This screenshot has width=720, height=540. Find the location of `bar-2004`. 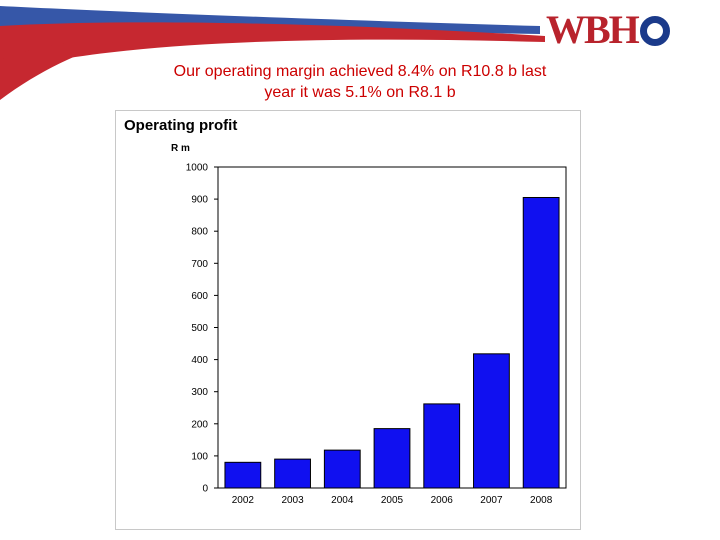

bar-2004 is located at coordinates (342, 469).